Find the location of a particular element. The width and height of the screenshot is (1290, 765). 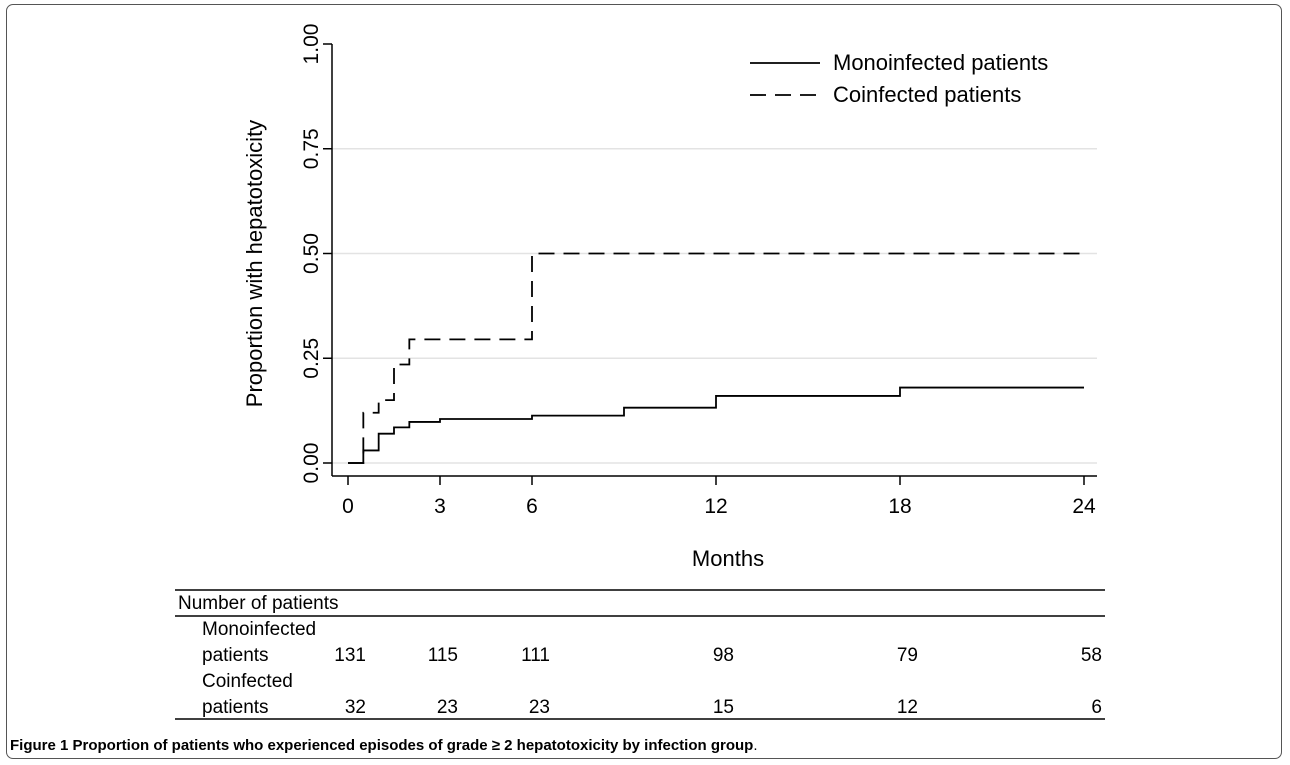

y-axis-title: Proportion with hepatotoxicity is located at coordinates (254, 263).